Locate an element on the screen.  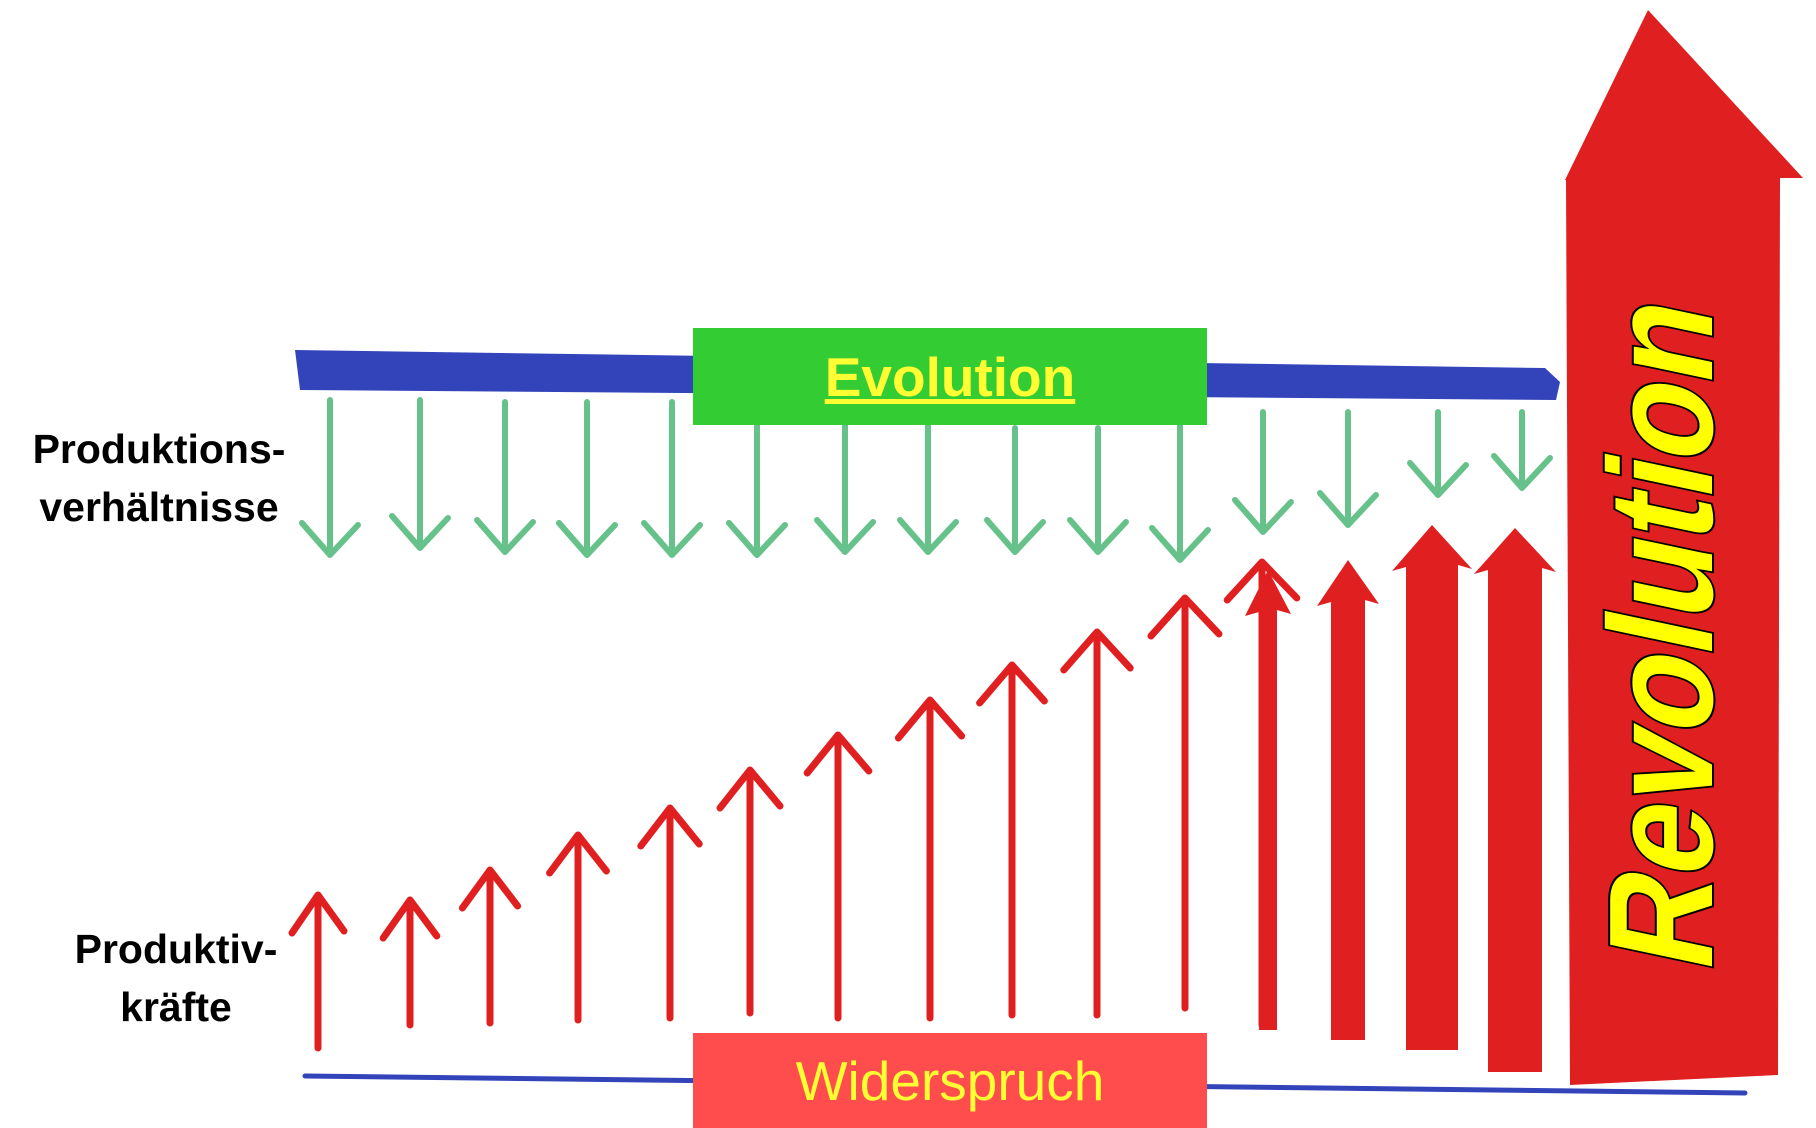
production-relations-line-1: Produktions- is located at coordinates (159, 449).